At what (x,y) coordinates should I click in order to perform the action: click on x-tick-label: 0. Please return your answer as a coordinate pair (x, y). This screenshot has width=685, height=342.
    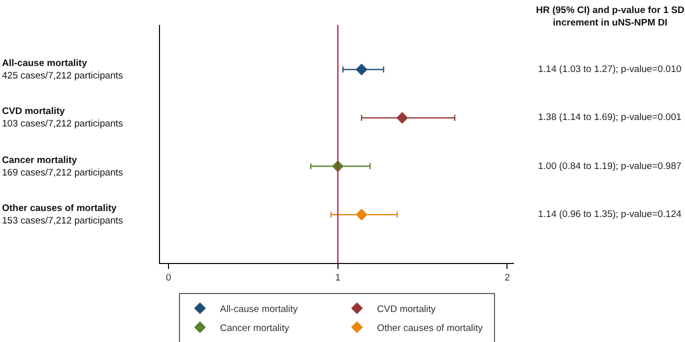
    Looking at the image, I should click on (169, 278).